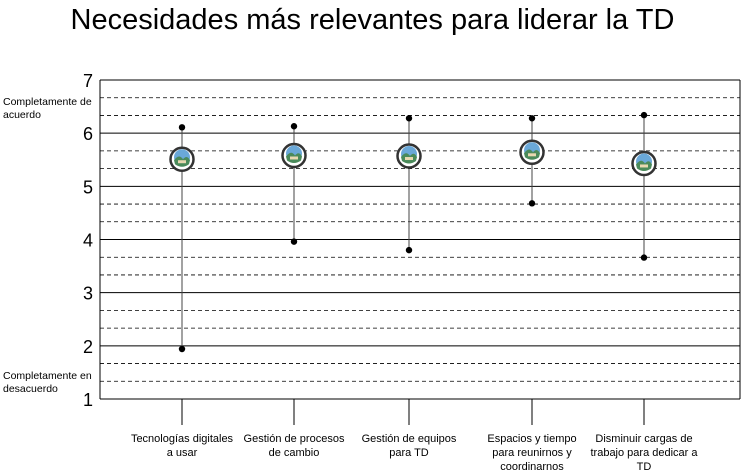 Image resolution: width=745 pixels, height=474 pixels. What do you see at coordinates (47, 382) in the screenshot?
I see `label-bottom-scale: Completamente en desacuerdo` at bounding box center [47, 382].